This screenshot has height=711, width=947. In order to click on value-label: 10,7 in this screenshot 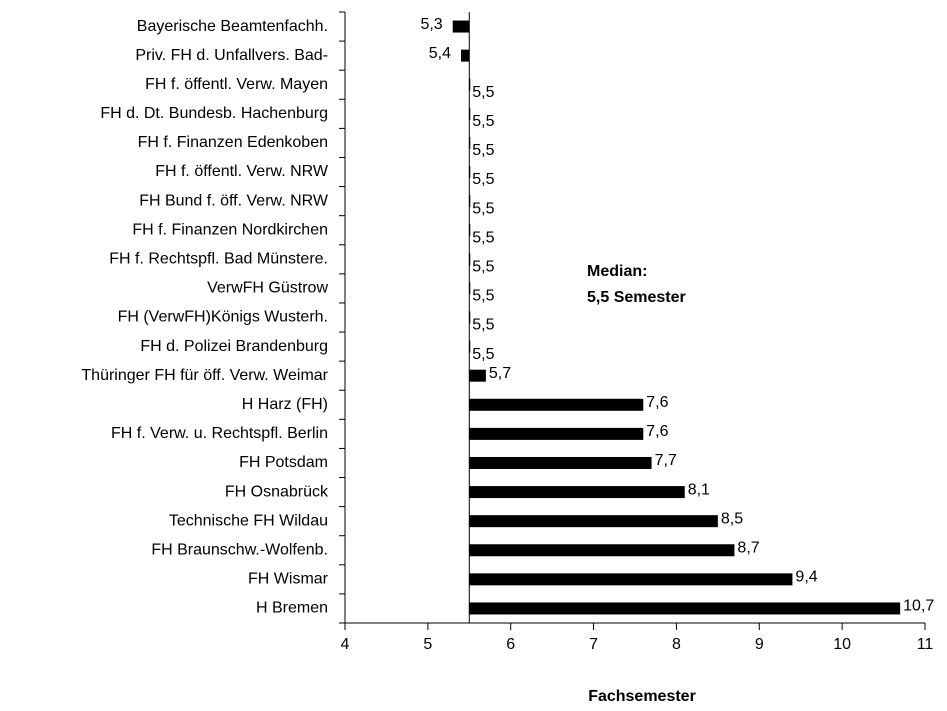, I will do `click(918, 606)`.